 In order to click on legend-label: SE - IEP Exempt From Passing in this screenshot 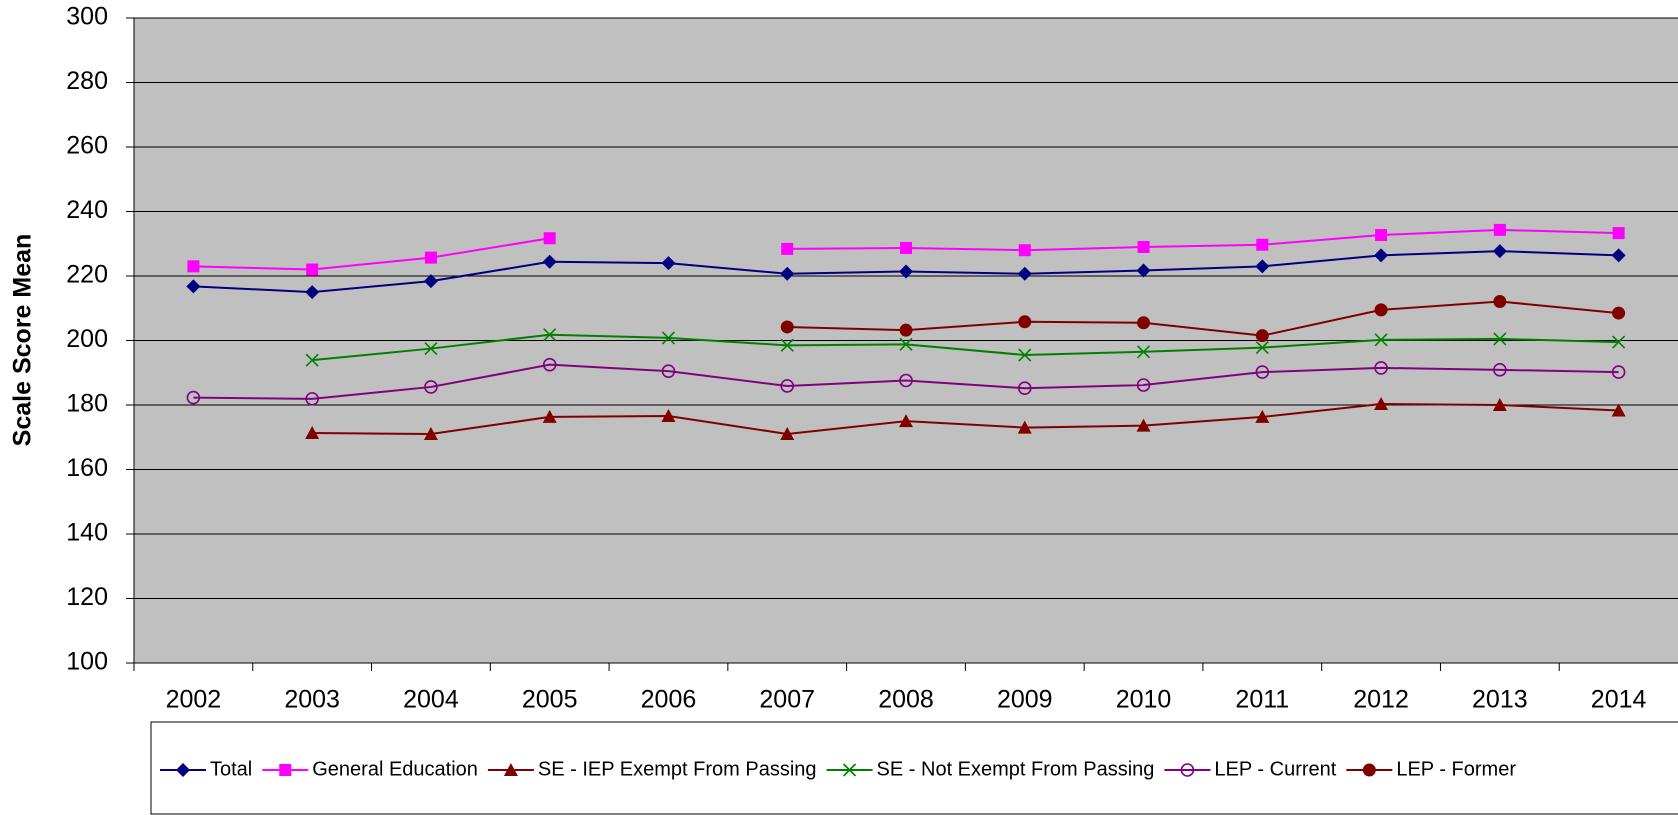, I will do `click(677, 769)`.